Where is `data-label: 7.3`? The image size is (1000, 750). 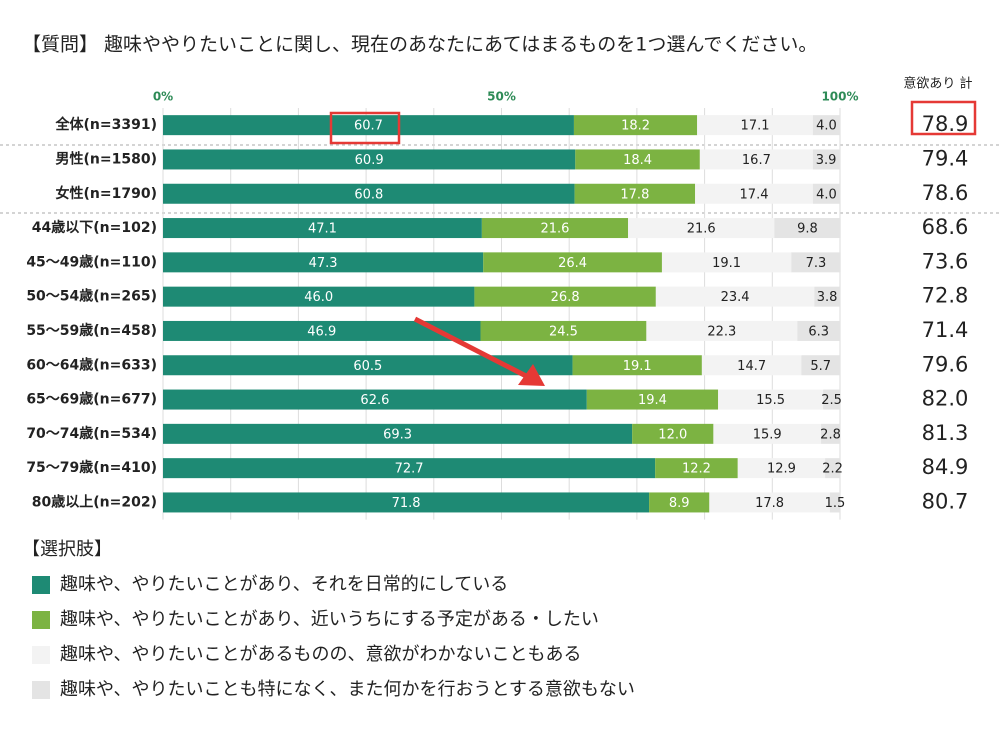
data-label: 7.3 is located at coordinates (816, 263).